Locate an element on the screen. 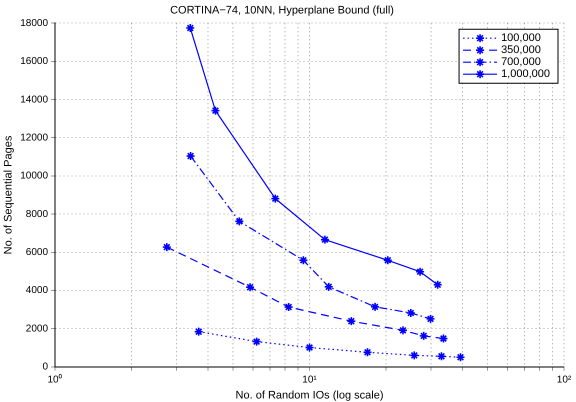 The height and width of the screenshot is (402, 576). legend-label: 700,000 is located at coordinates (521, 62).